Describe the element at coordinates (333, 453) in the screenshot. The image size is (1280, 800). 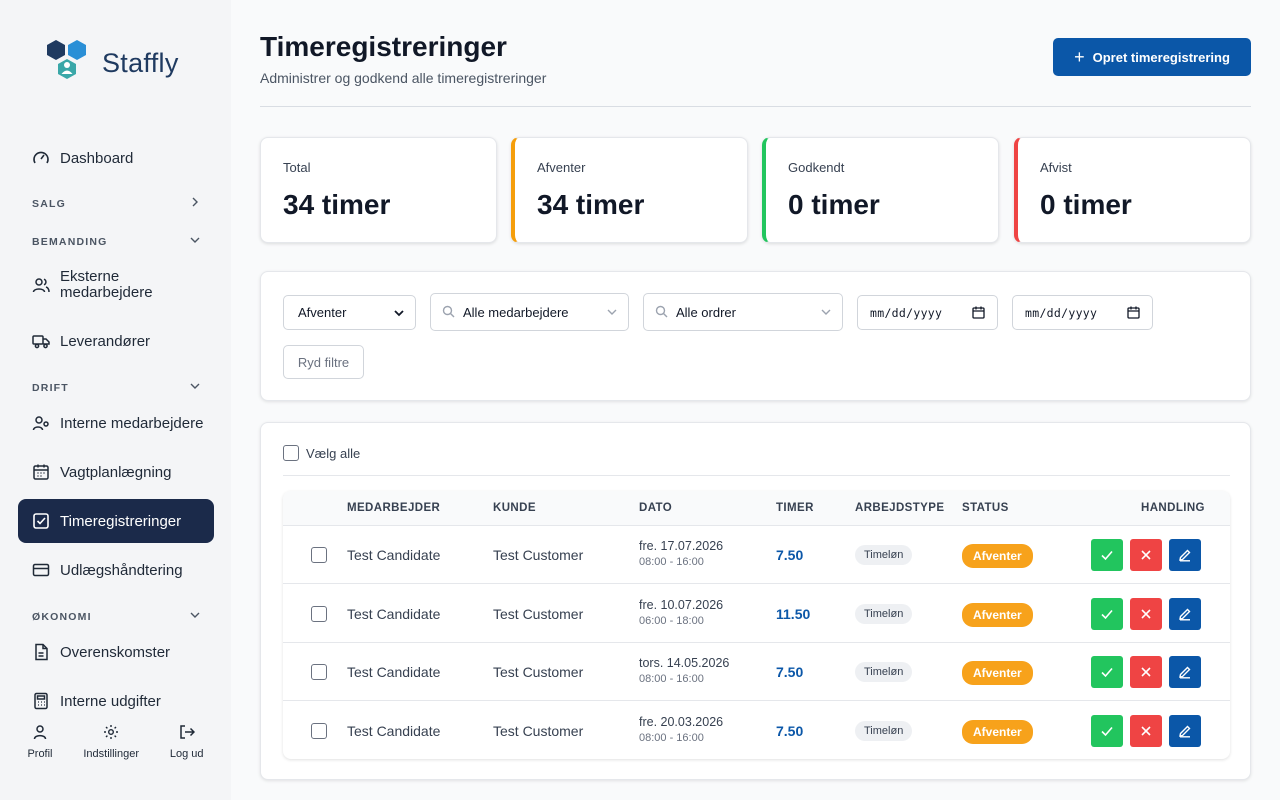
I see `select-all-label: Vælg alle` at that location.